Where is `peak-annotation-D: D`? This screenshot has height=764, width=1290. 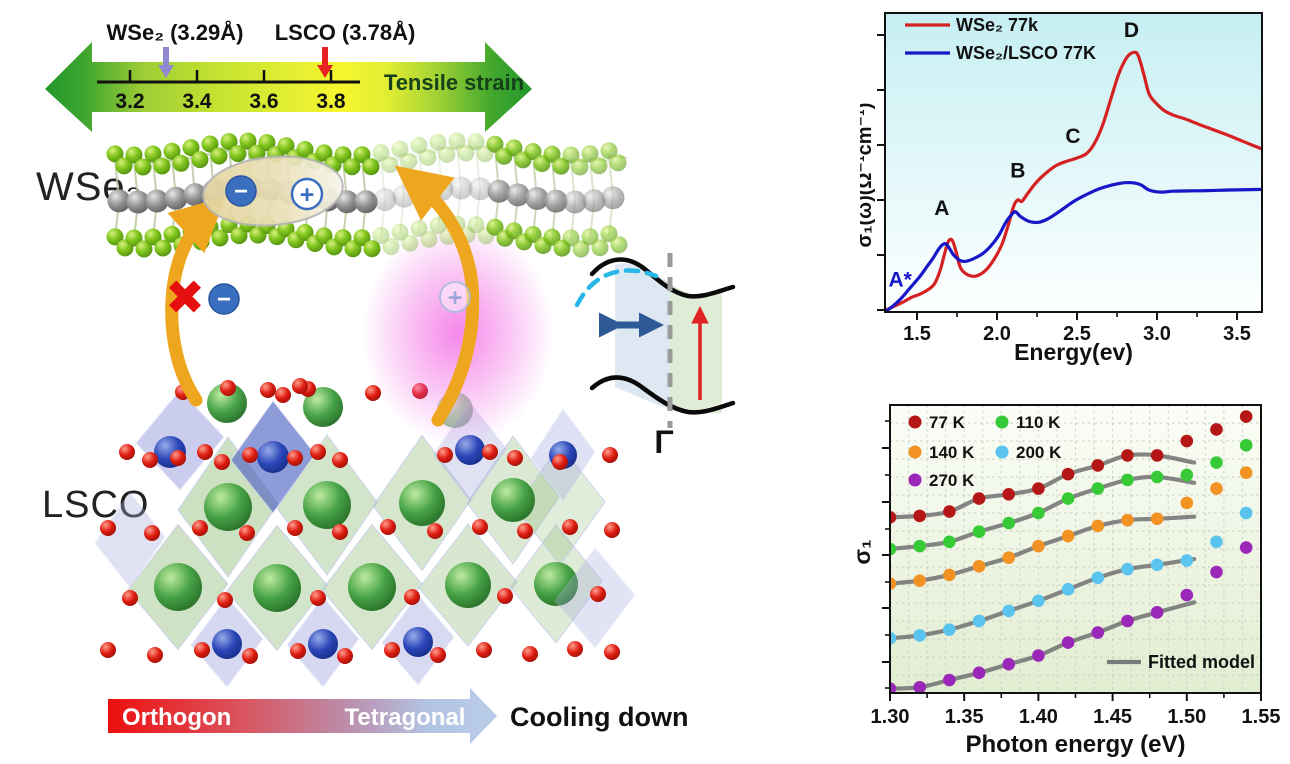 peak-annotation-D: D is located at coordinates (1131, 30).